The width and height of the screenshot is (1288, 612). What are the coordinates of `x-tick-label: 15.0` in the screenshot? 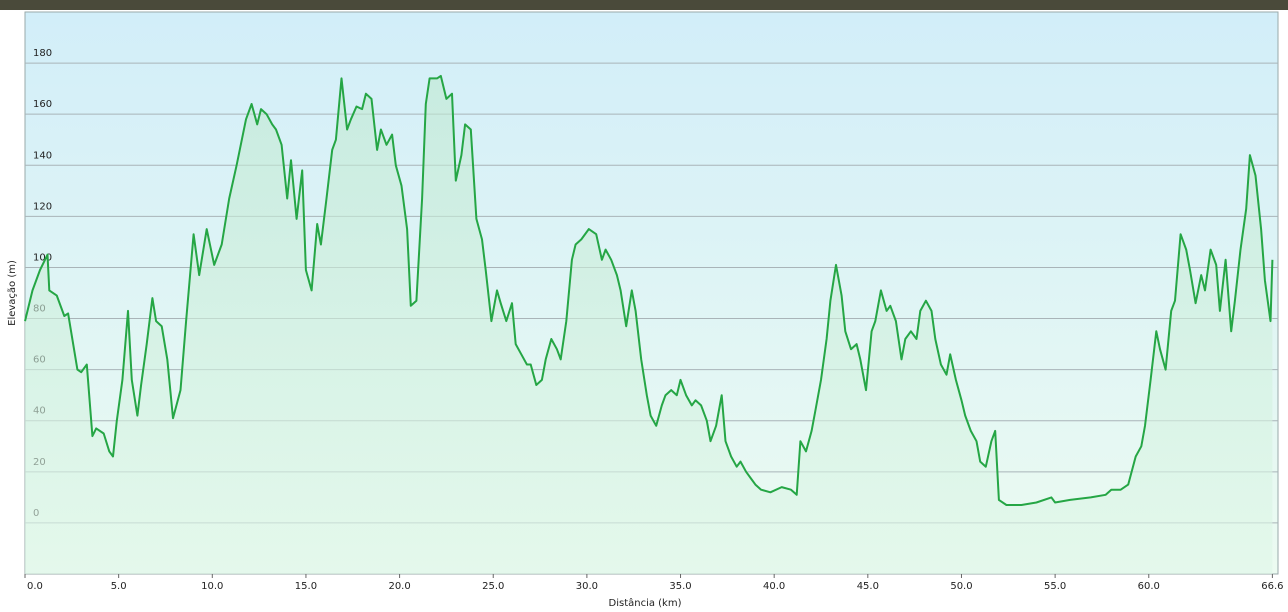 It's located at (306, 586).